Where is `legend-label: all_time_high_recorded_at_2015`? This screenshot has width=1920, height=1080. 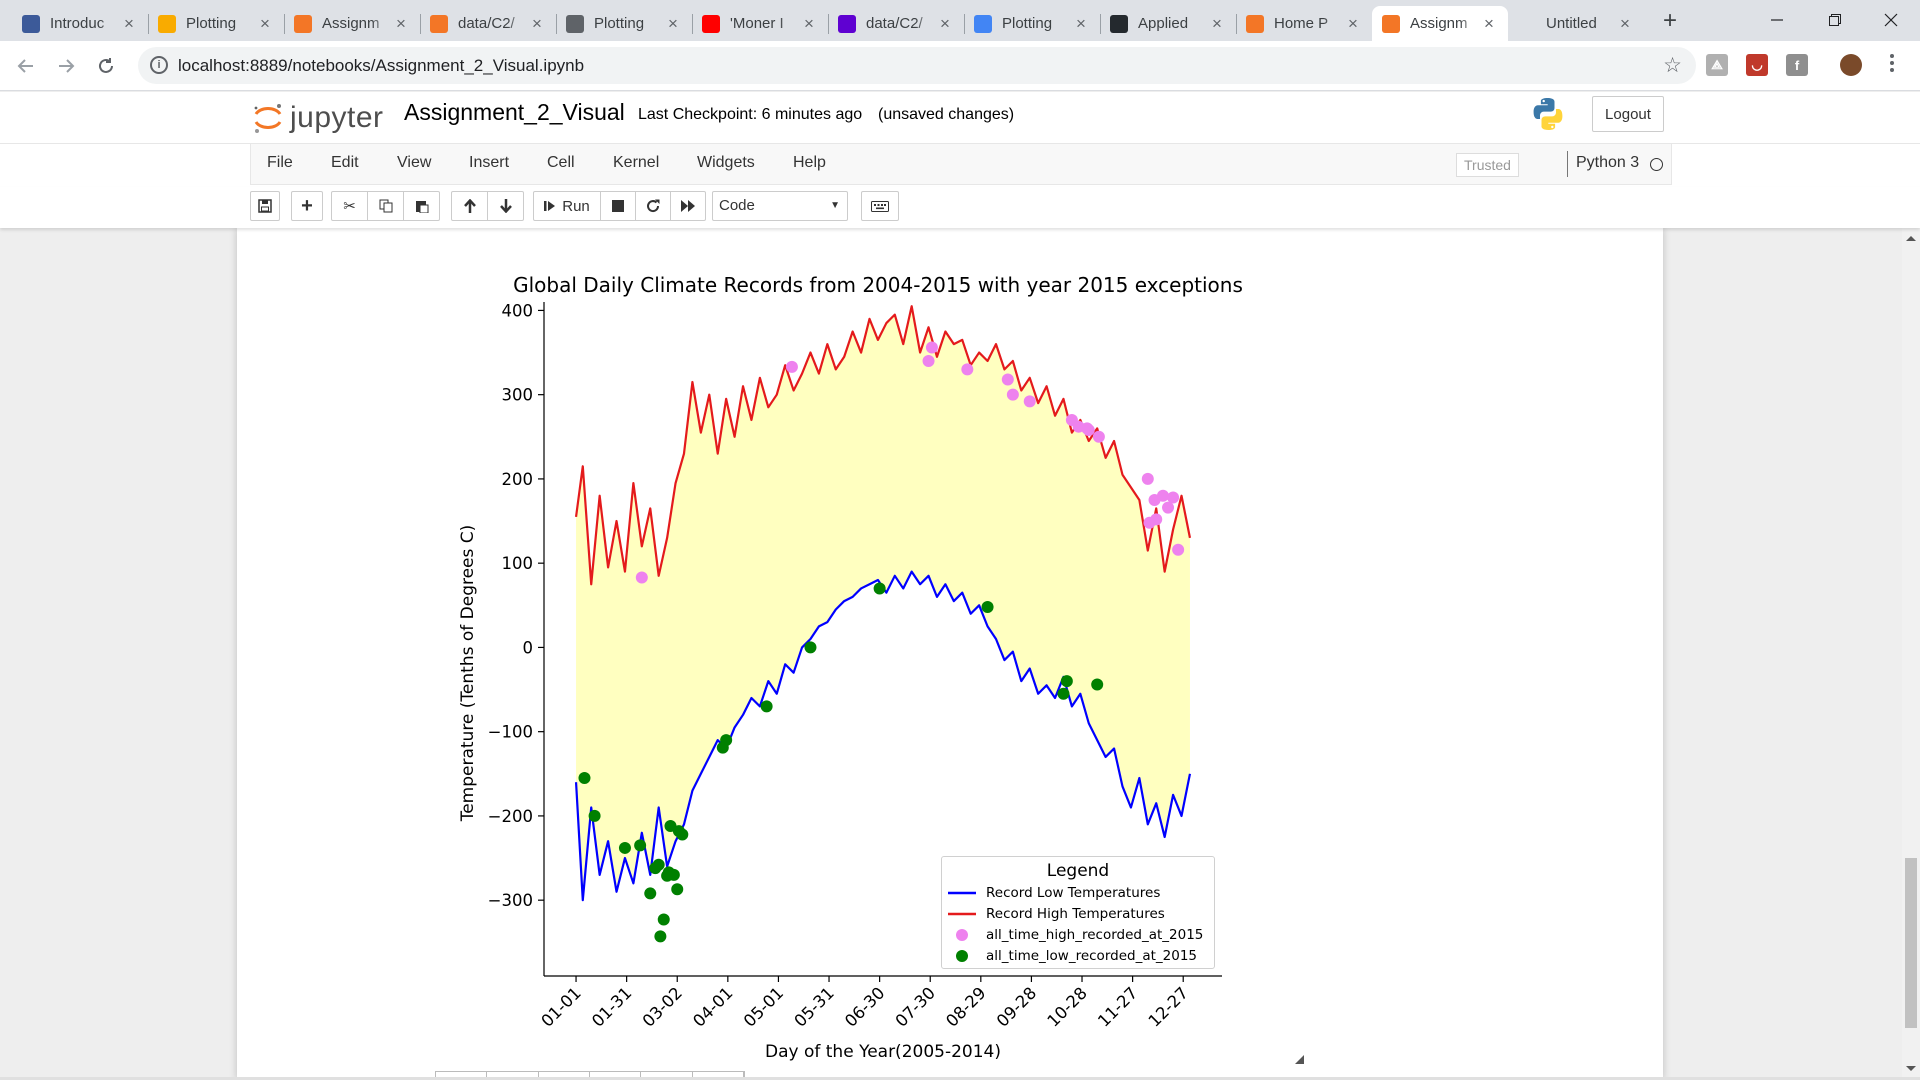 legend-label: all_time_high_recorded_at_2015 is located at coordinates (1095, 935).